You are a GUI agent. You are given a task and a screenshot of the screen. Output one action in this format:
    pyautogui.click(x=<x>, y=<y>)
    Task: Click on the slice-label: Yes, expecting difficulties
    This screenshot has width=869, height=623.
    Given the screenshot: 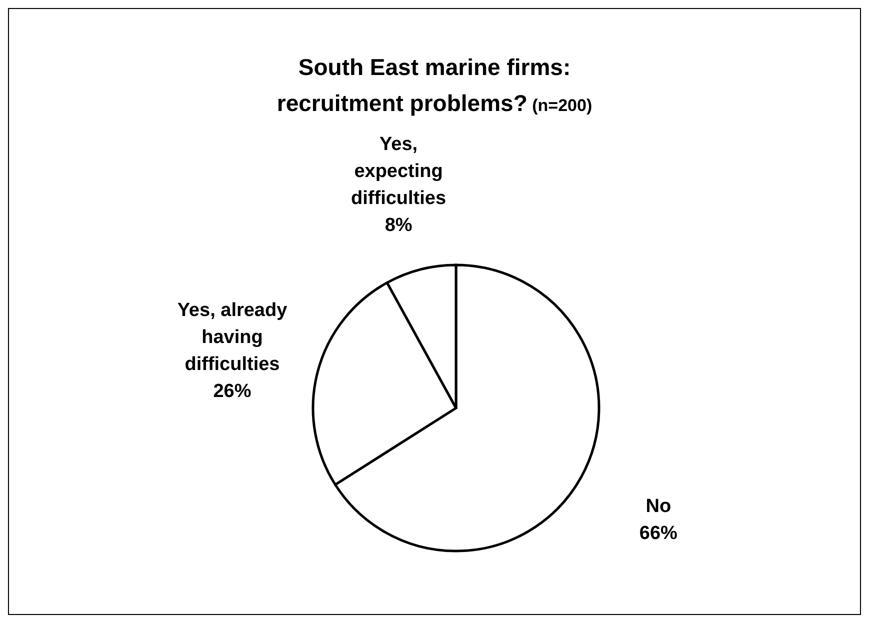 What is the action you would take?
    pyautogui.click(x=398, y=170)
    